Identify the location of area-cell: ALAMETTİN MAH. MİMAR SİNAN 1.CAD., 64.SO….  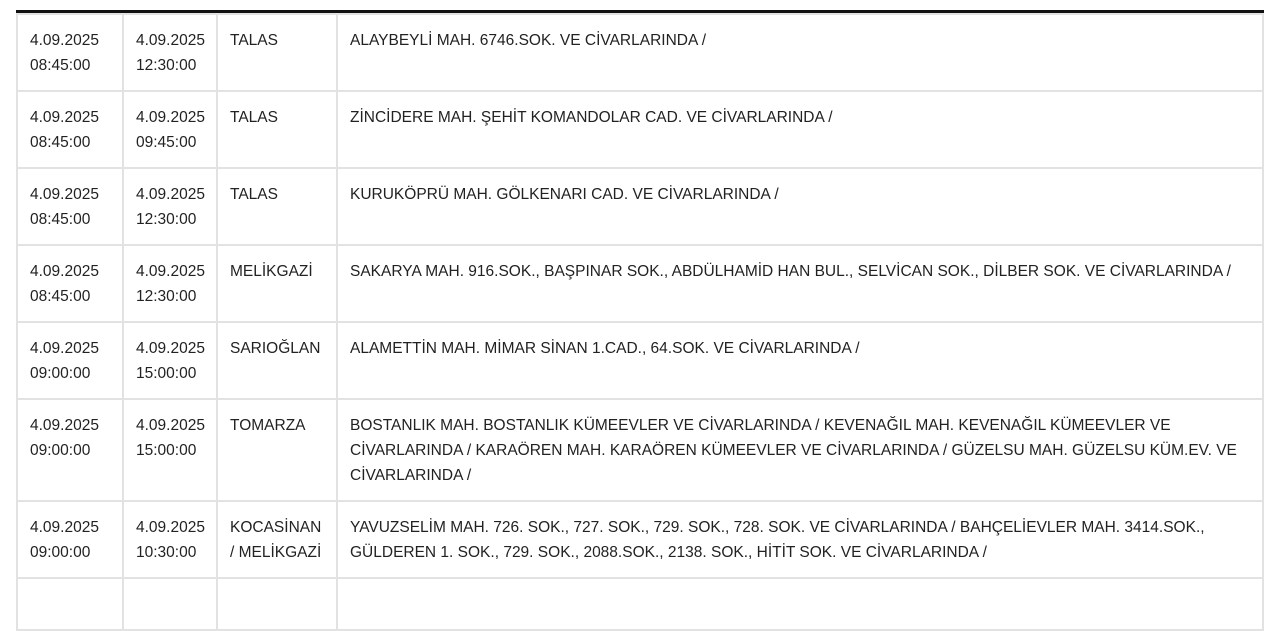
(800, 360).